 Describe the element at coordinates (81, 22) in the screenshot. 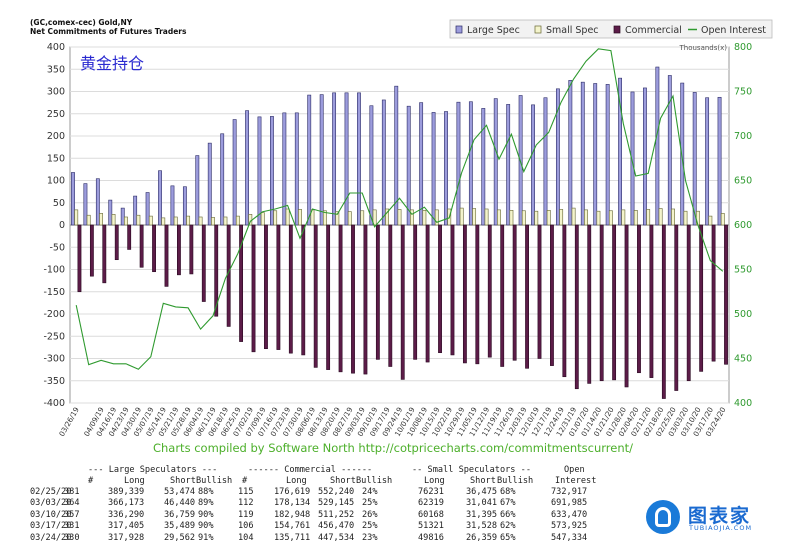

I see `chart-header-line1: (GC,comex-cec) Gold,NY` at that location.